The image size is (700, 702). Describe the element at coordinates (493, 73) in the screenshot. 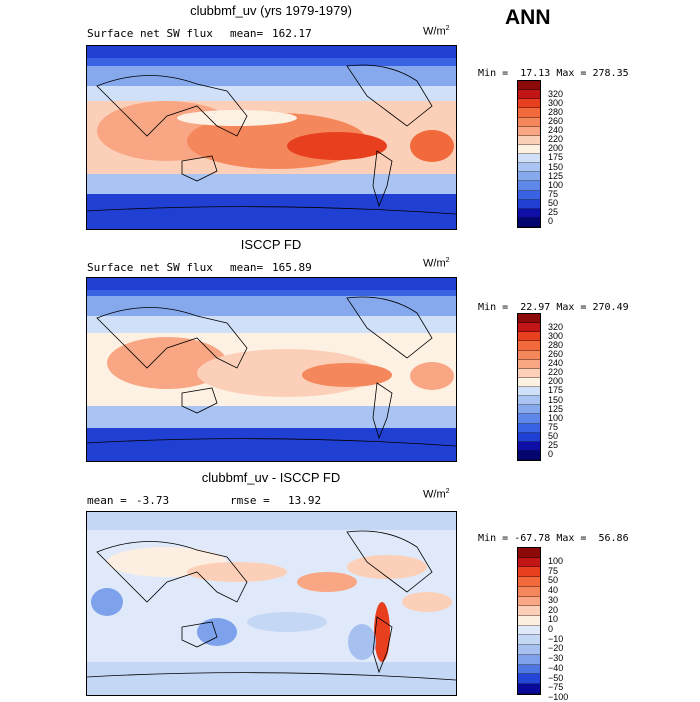

I see `panel1-min-label: Min =` at that location.